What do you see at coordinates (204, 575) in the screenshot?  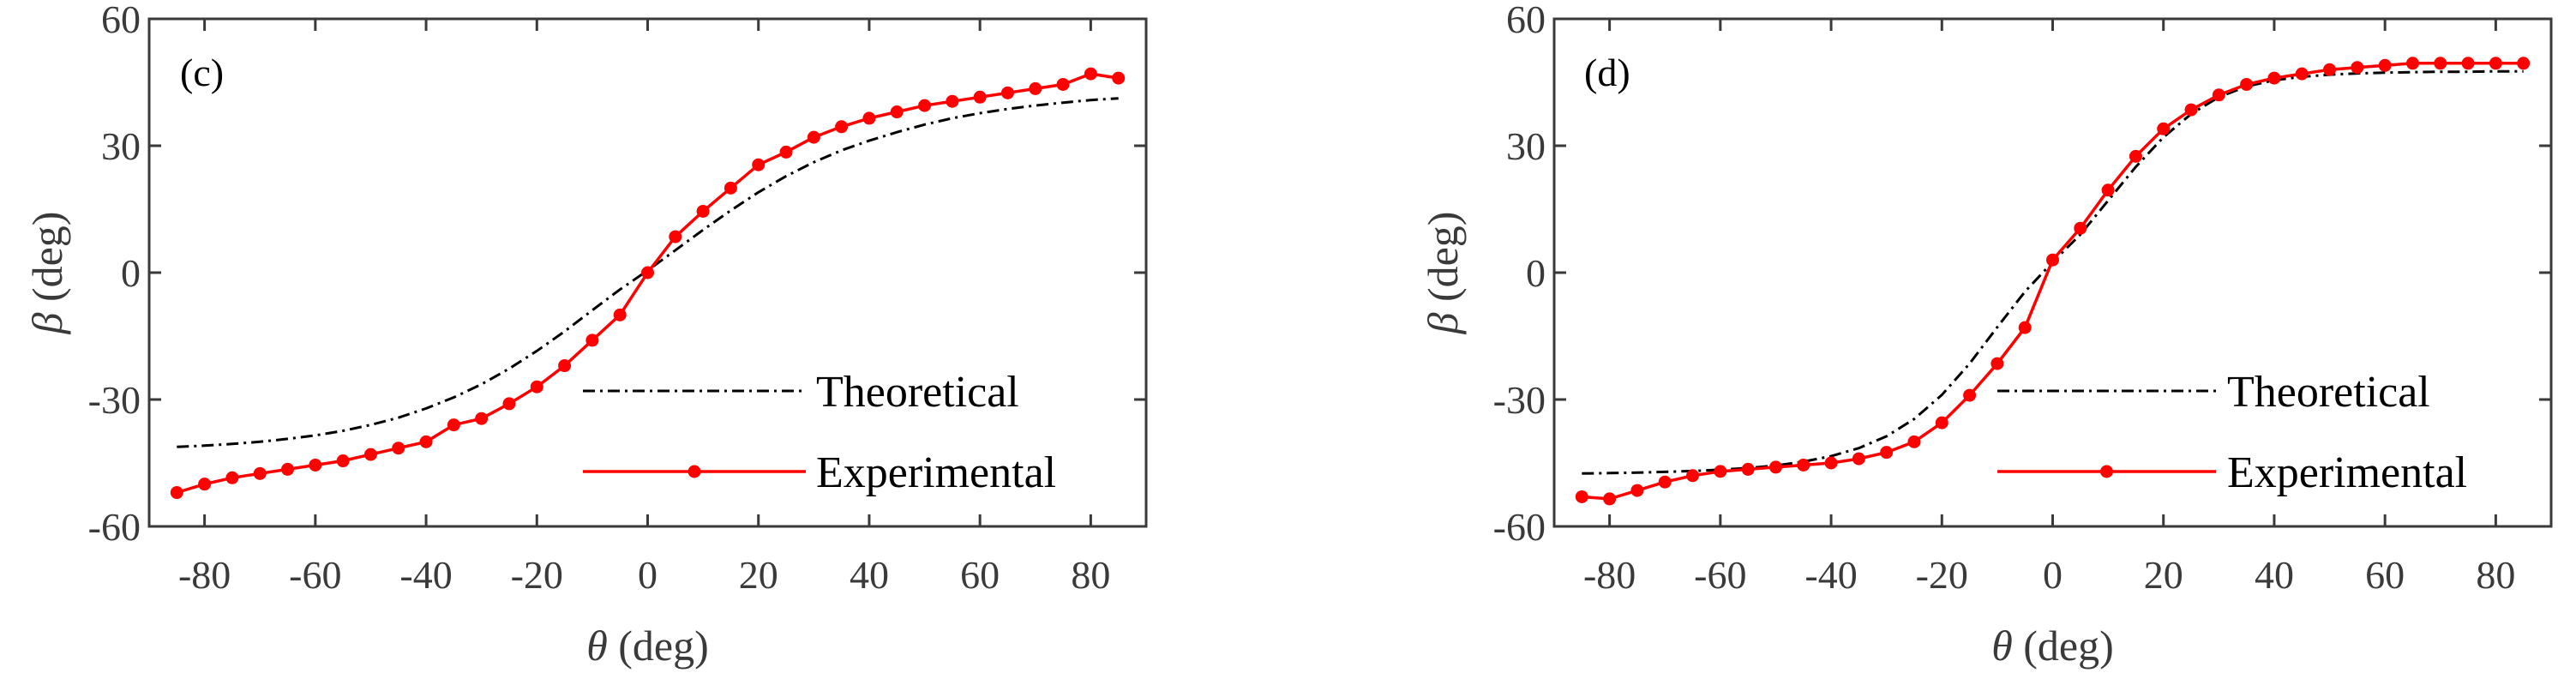 I see `x-tick-label: -80` at bounding box center [204, 575].